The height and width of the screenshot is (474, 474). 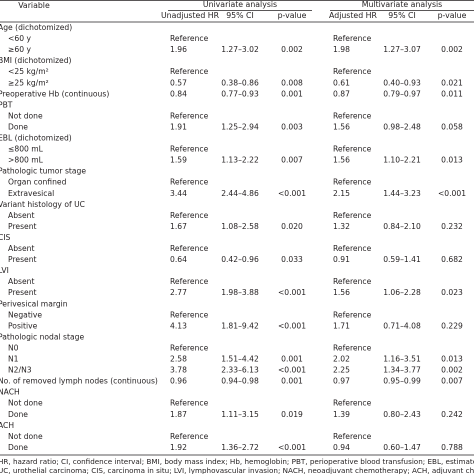 I want to click on cell: 0.229, so click(x=452, y=325).